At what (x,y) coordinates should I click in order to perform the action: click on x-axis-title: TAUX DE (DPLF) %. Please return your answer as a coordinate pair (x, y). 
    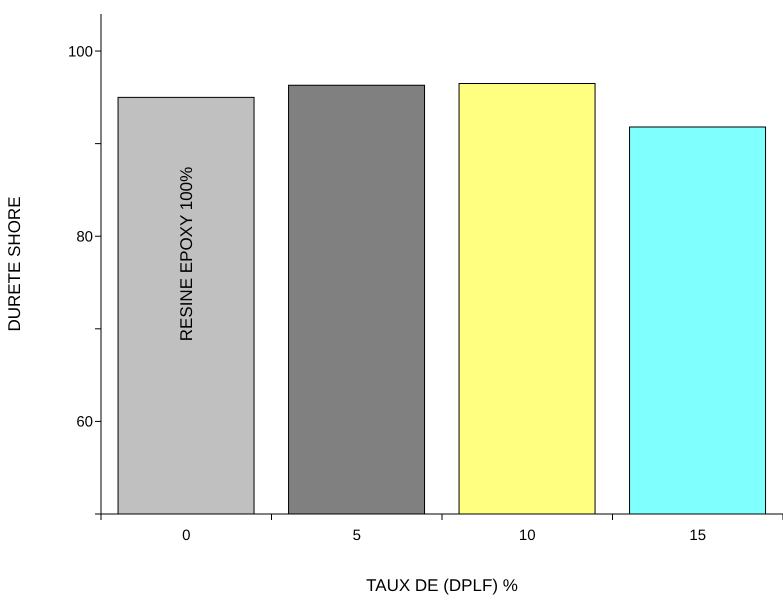
    Looking at the image, I should click on (442, 585).